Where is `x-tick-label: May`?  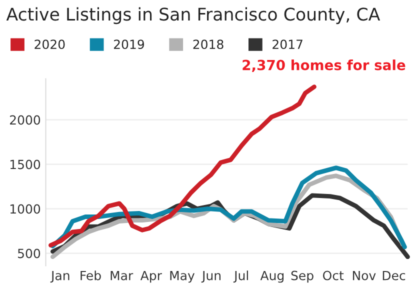 x-tick-label: May is located at coordinates (182, 276).